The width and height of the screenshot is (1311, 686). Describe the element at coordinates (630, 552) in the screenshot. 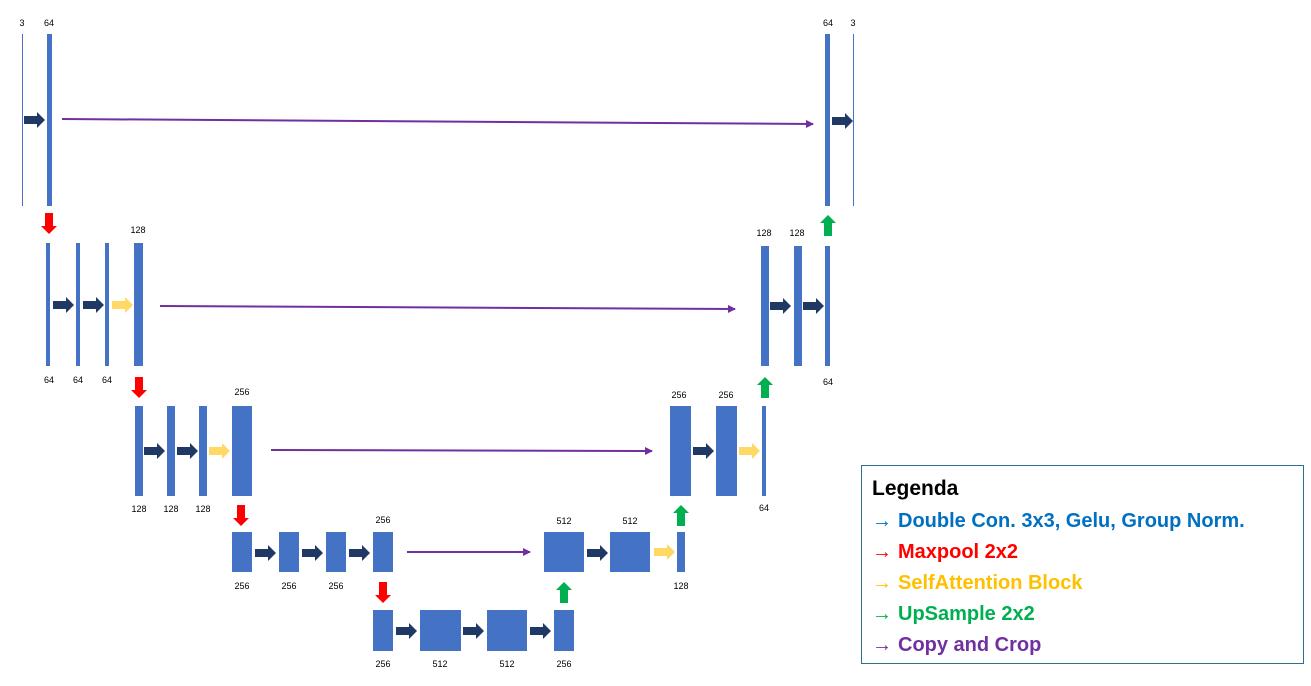

I see `block-l4-dec-b` at that location.